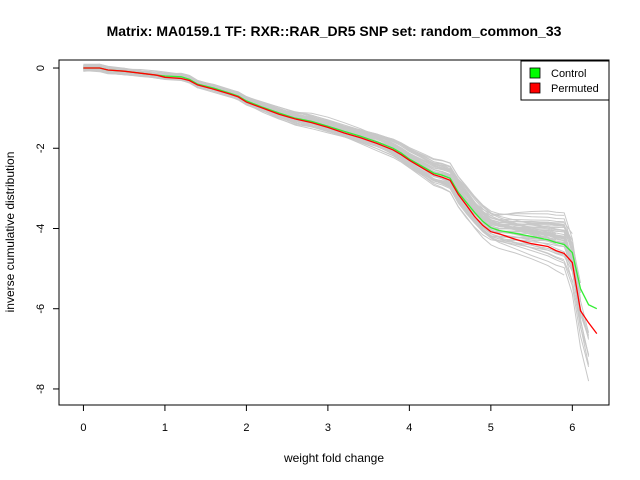 The width and height of the screenshot is (640, 480). Describe the element at coordinates (165, 428) in the screenshot. I see `x-tick-label: 1` at that location.